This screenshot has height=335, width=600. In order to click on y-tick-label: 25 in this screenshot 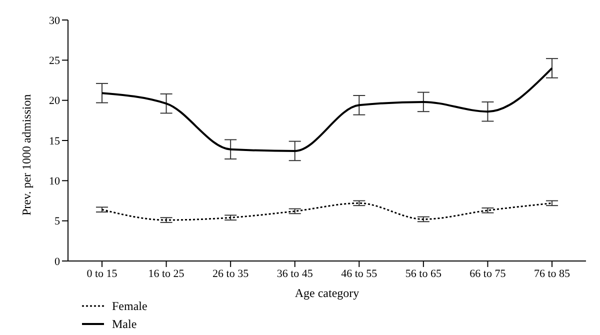, I will do `click(54, 61)`.